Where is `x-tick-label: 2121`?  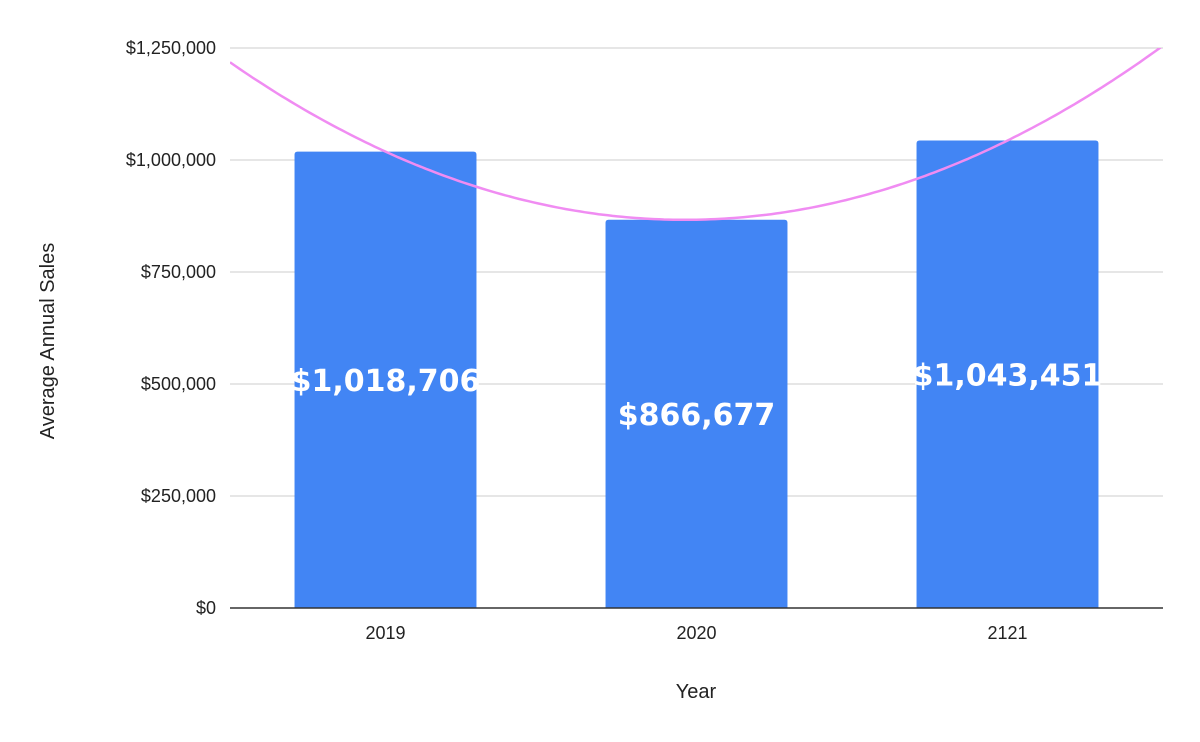 x-tick-label: 2121 is located at coordinates (1007, 633).